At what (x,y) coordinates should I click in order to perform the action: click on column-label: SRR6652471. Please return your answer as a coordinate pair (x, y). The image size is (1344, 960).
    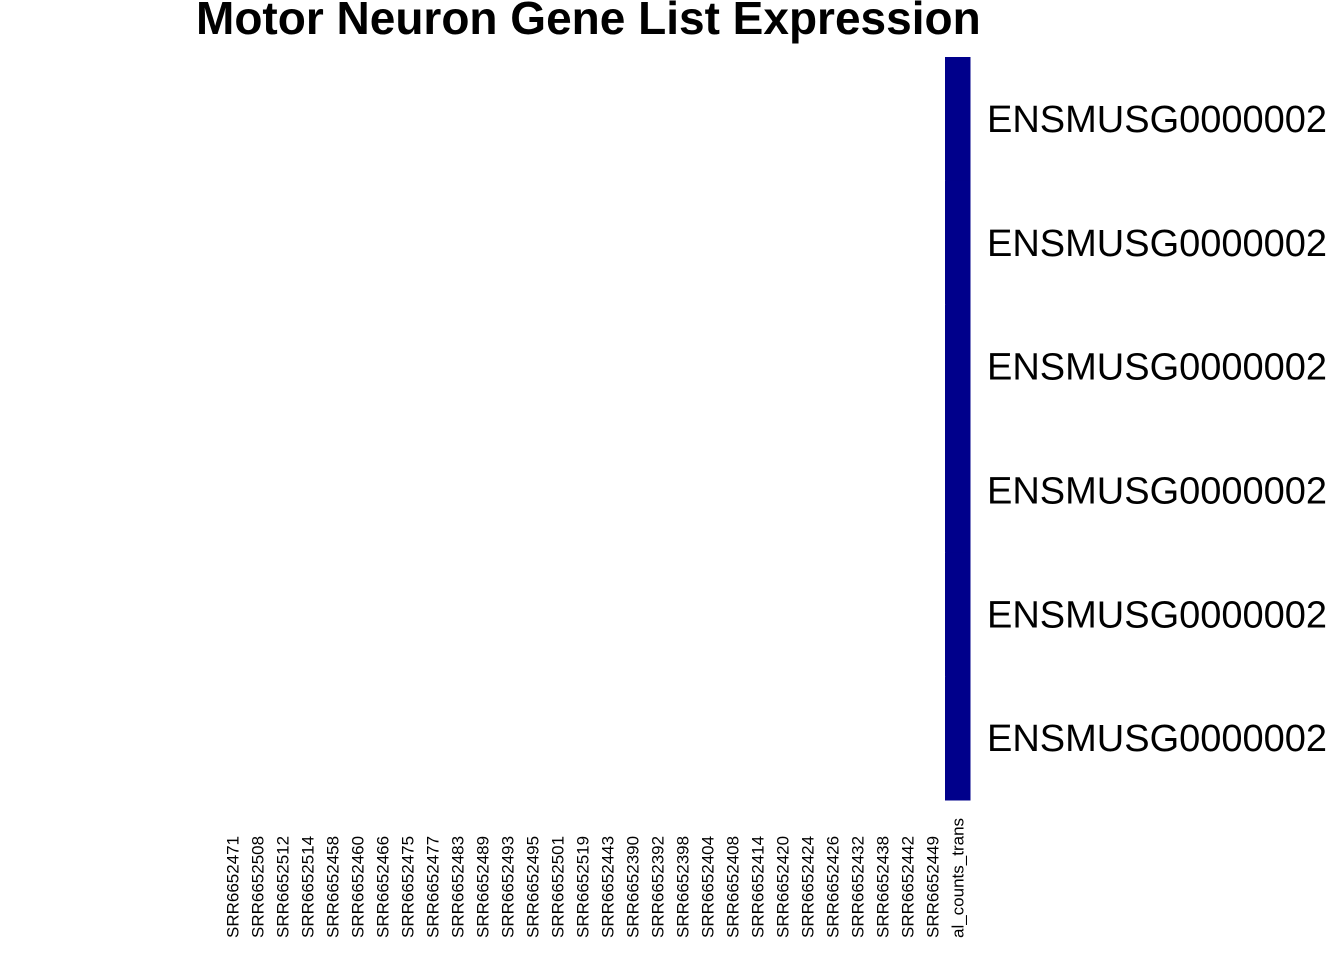
    Looking at the image, I should click on (233, 887).